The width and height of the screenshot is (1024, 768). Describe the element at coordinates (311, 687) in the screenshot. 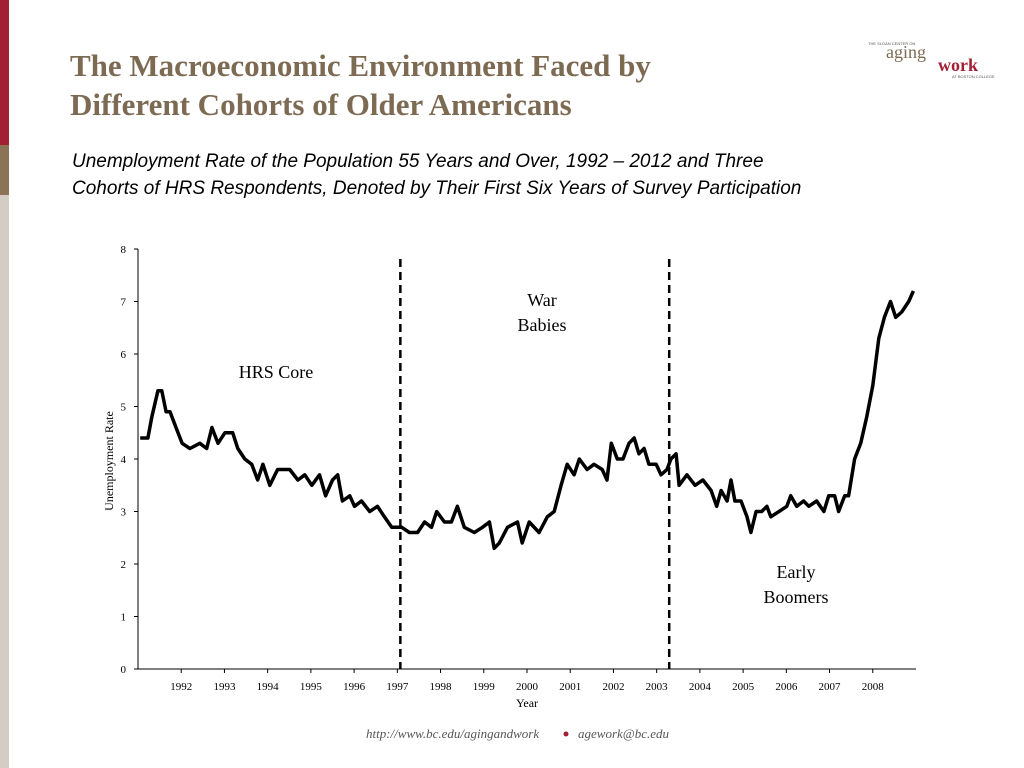

I see `x-tick-label: 1995` at that location.